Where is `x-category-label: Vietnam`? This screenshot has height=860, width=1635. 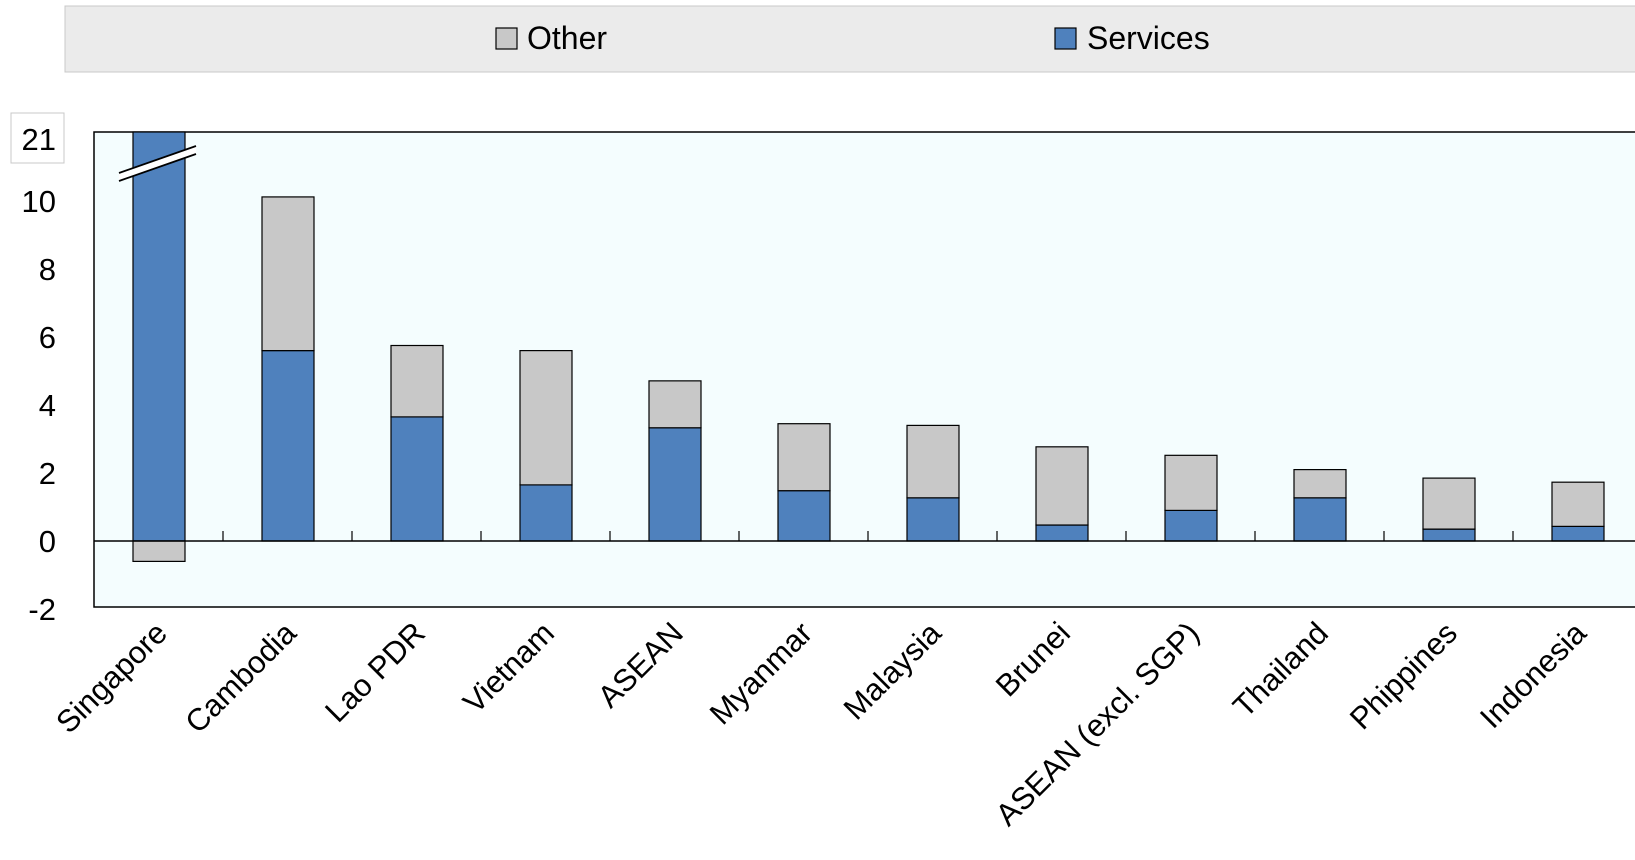 x-category-label: Vietnam is located at coordinates (508, 667).